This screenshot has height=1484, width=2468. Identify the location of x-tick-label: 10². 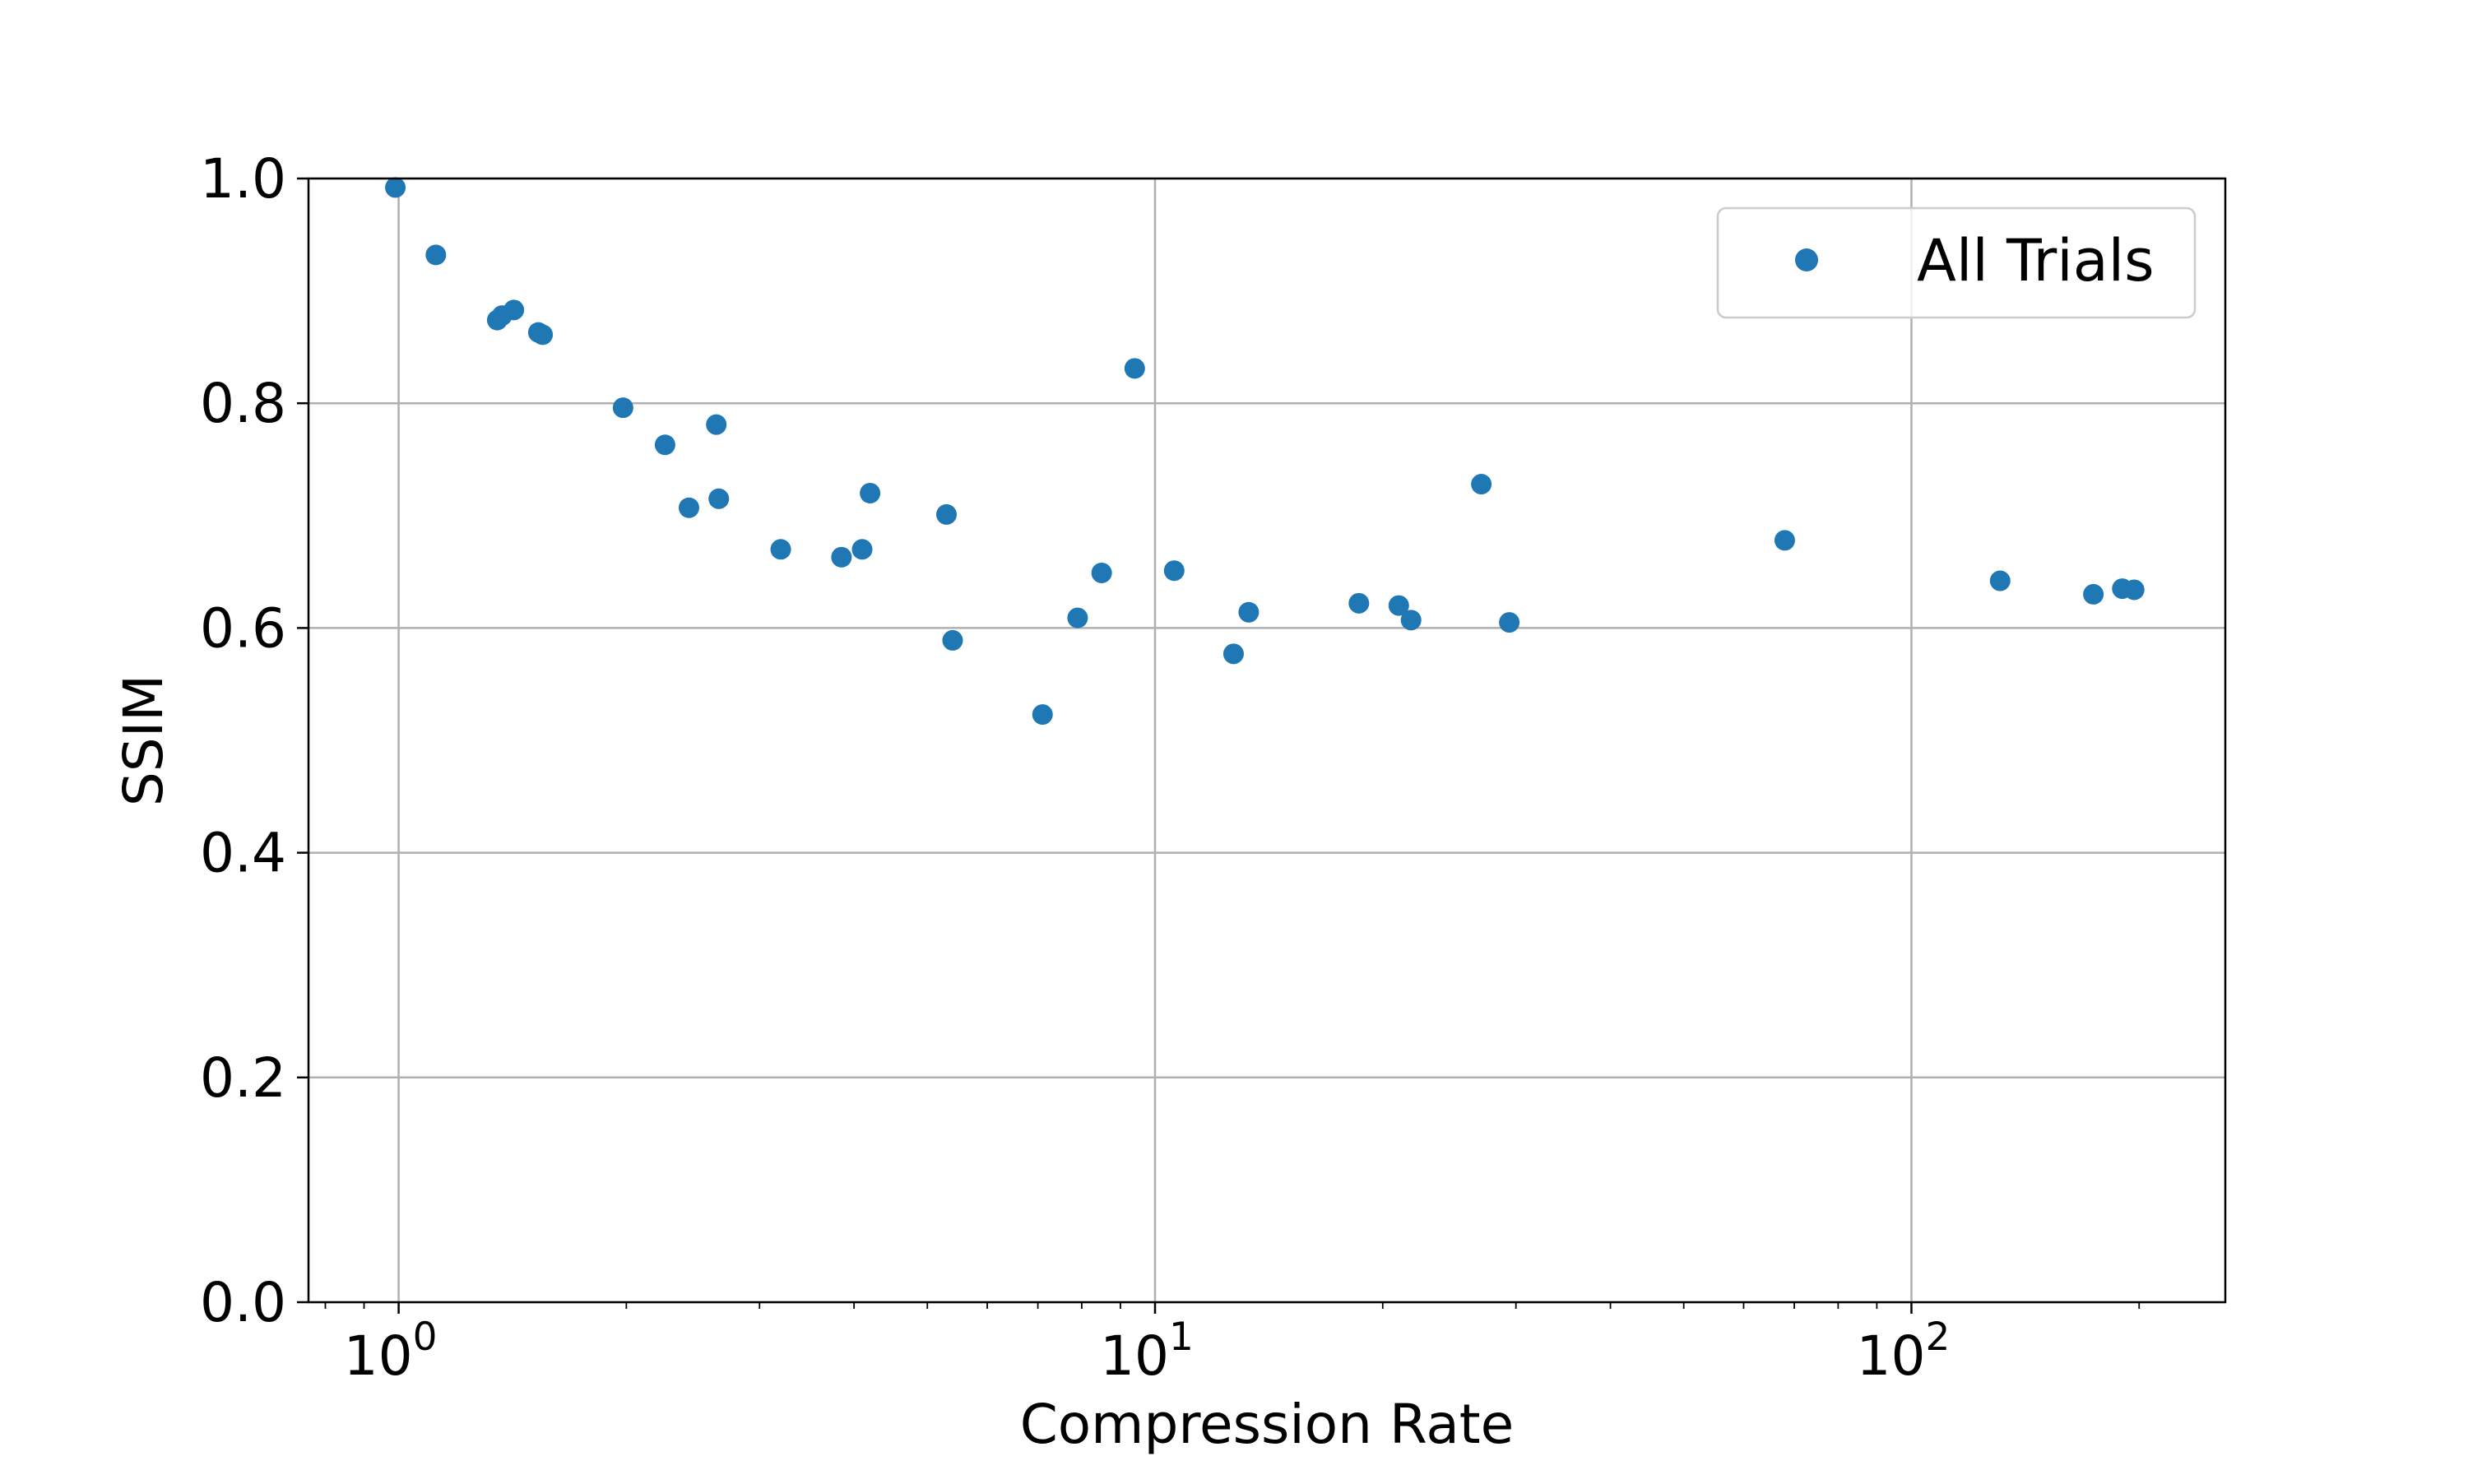
(1904, 1351).